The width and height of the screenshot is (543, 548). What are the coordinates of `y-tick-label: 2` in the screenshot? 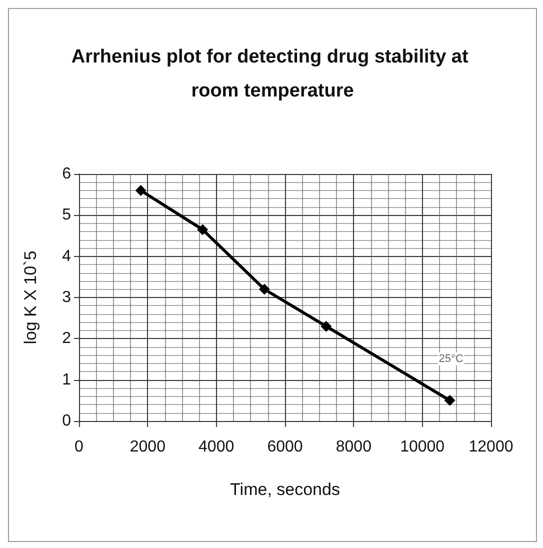 It's located at (67, 339).